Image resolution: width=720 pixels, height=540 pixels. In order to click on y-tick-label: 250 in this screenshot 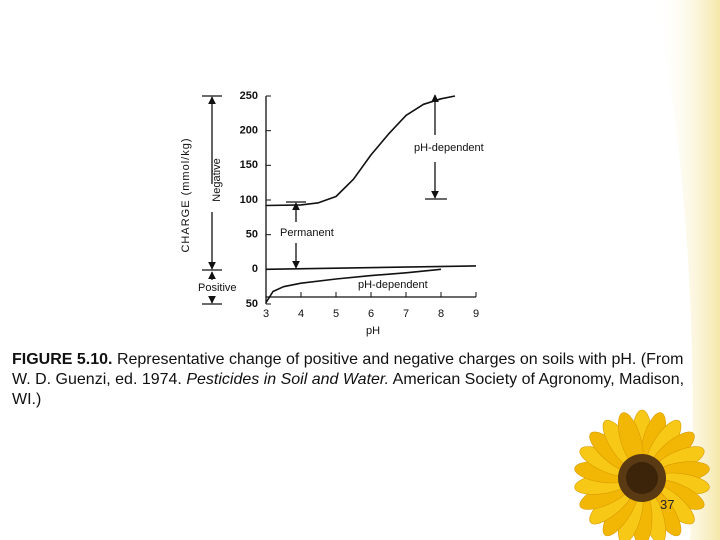, I will do `click(249, 96)`.